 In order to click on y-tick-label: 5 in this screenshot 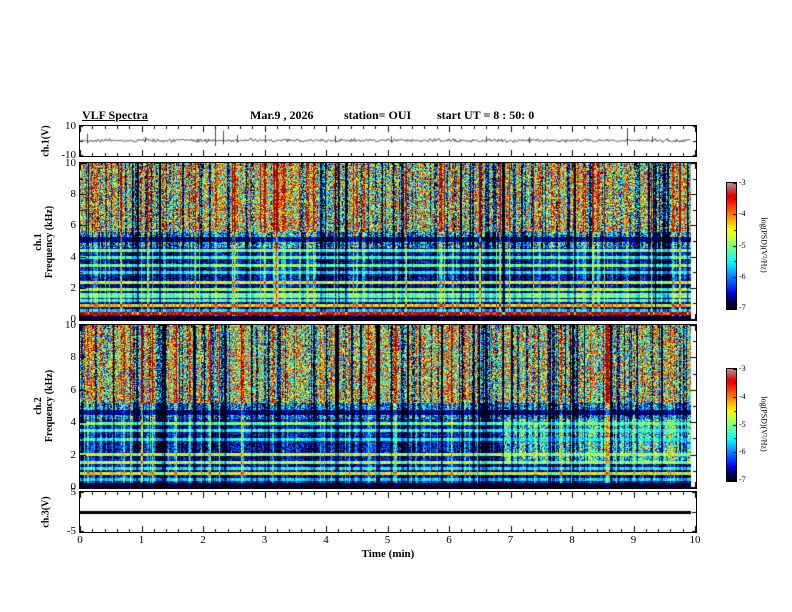, I will do `click(73, 492)`.